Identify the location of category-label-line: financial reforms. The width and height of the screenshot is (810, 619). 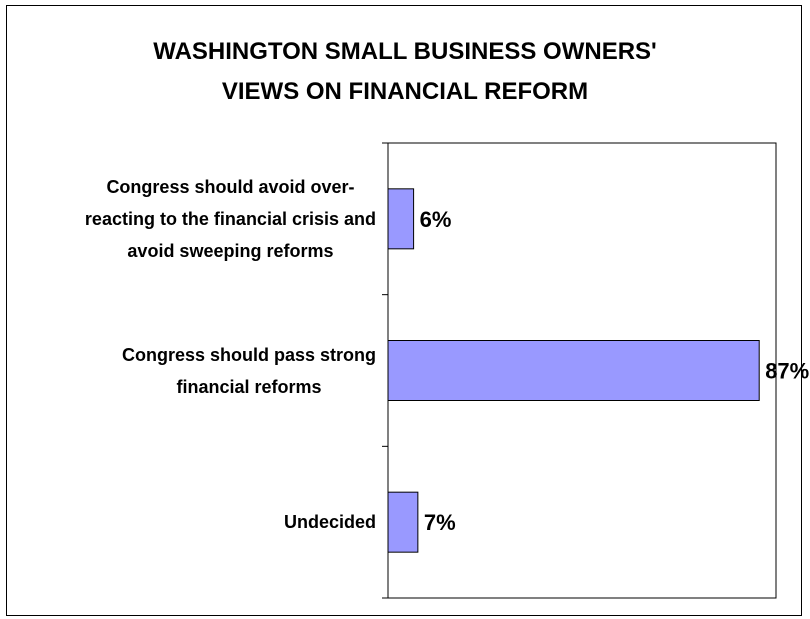
(249, 386).